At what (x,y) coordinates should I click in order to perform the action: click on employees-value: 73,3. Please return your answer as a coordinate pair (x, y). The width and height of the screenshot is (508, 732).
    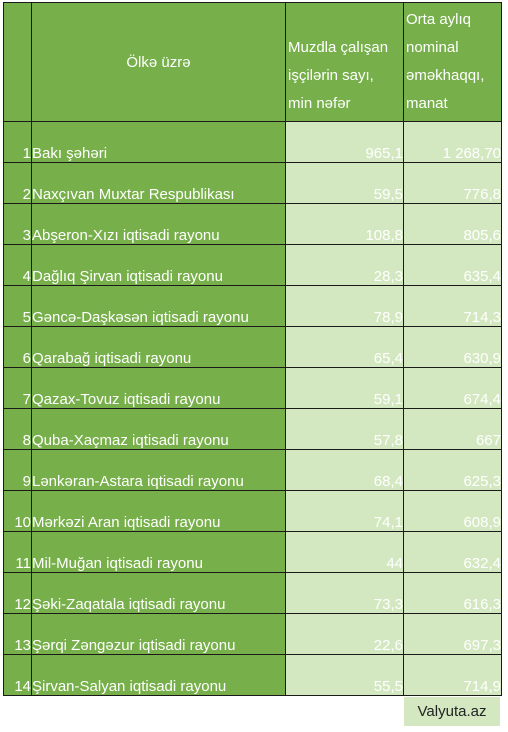
    Looking at the image, I should click on (344, 593).